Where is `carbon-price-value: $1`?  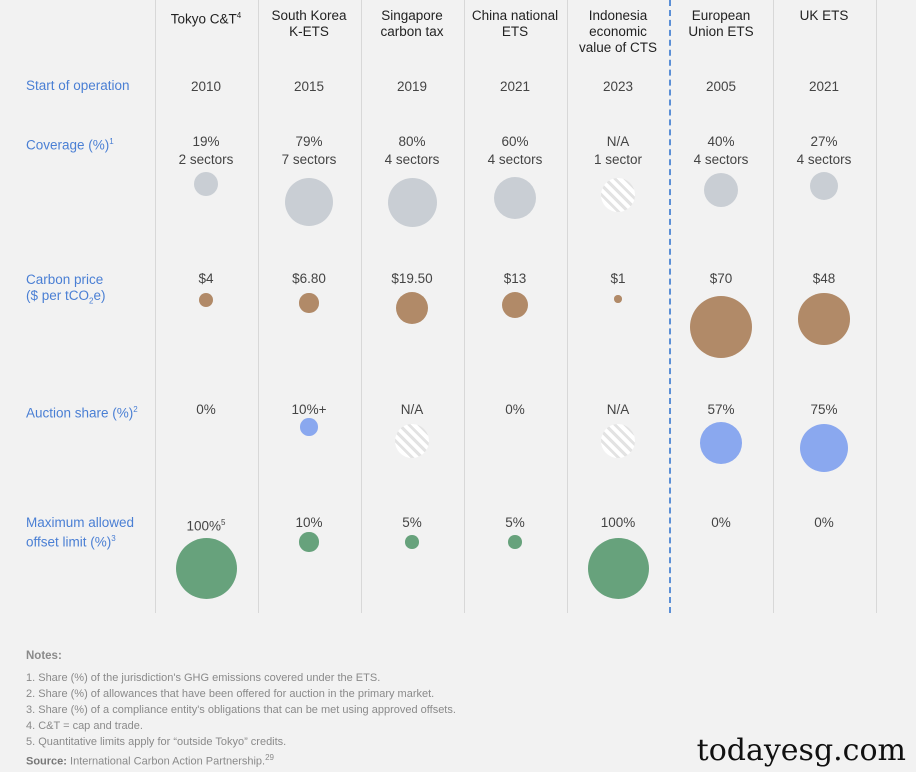
carbon-price-value: $1 is located at coordinates (618, 278).